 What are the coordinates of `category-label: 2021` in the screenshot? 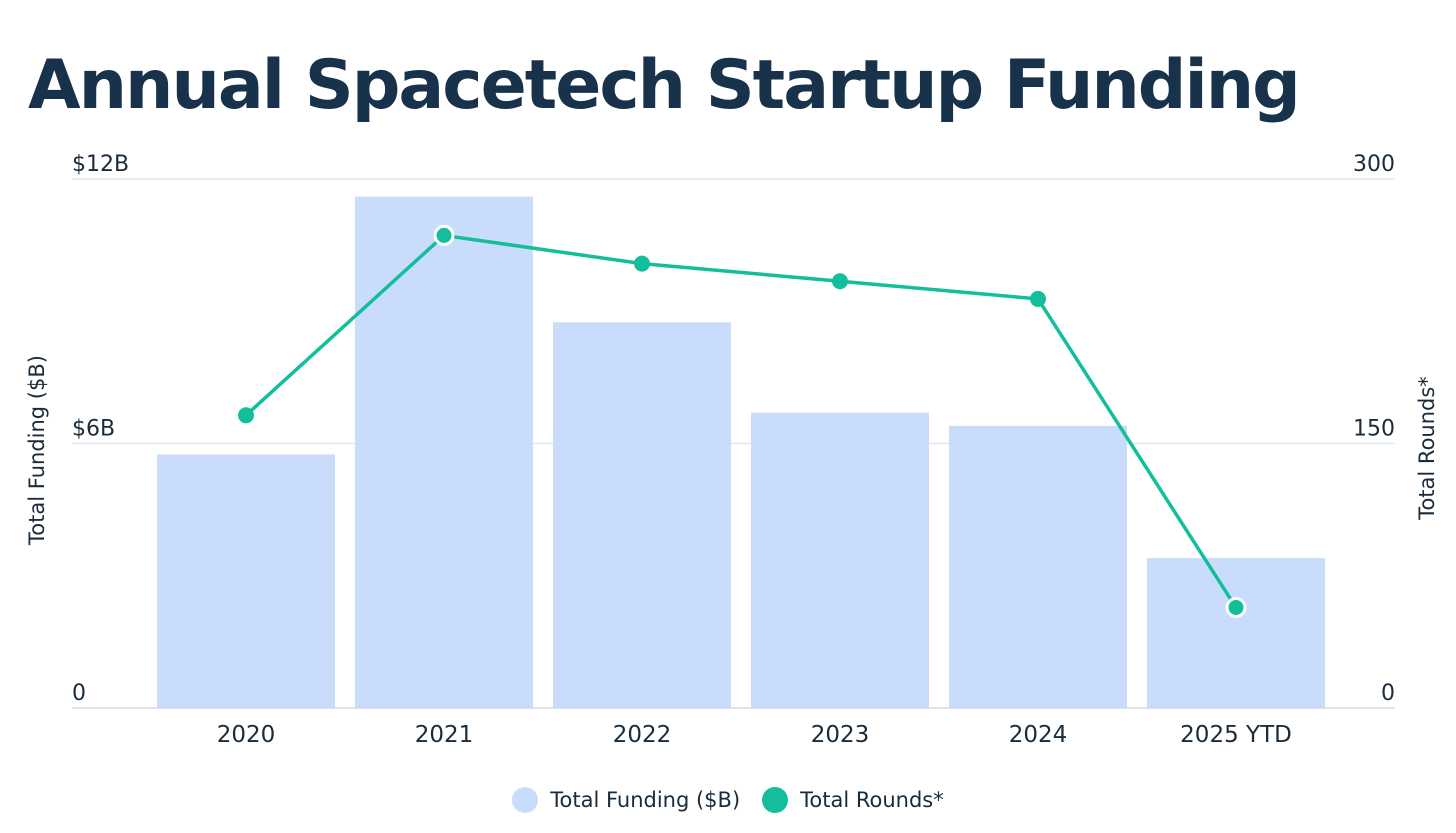 It's located at (444, 735).